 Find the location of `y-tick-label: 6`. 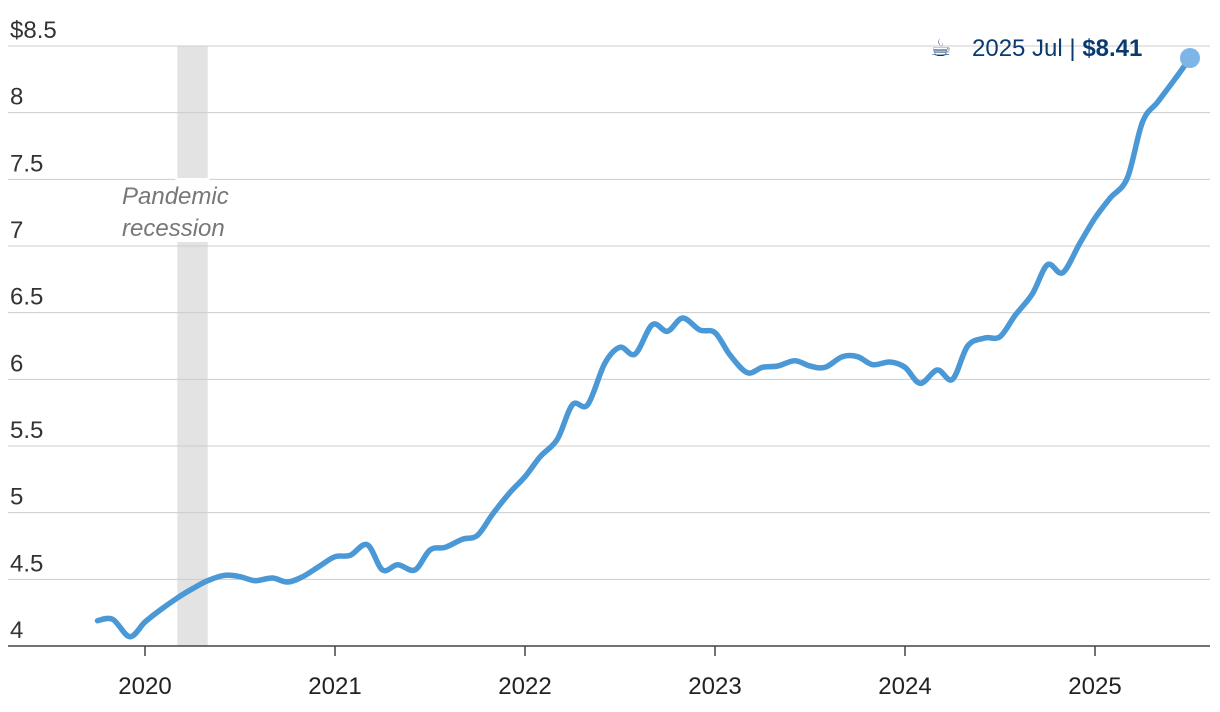

y-tick-label: 6 is located at coordinates (16, 363).